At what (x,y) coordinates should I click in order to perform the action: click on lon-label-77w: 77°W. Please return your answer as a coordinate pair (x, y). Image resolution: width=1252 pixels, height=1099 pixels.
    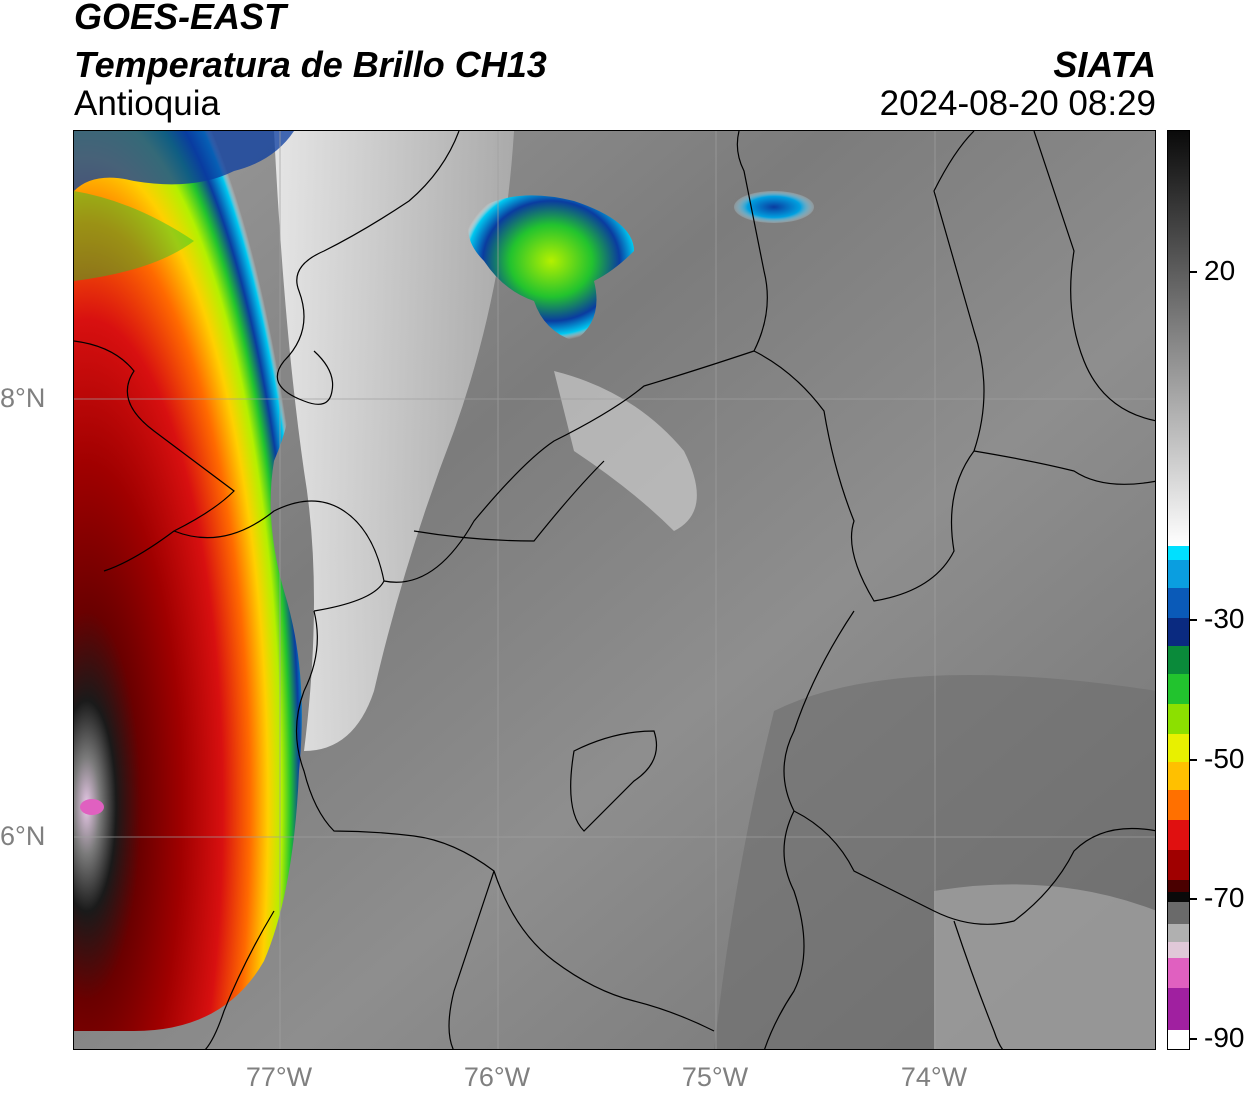
    Looking at the image, I should click on (279, 1077).